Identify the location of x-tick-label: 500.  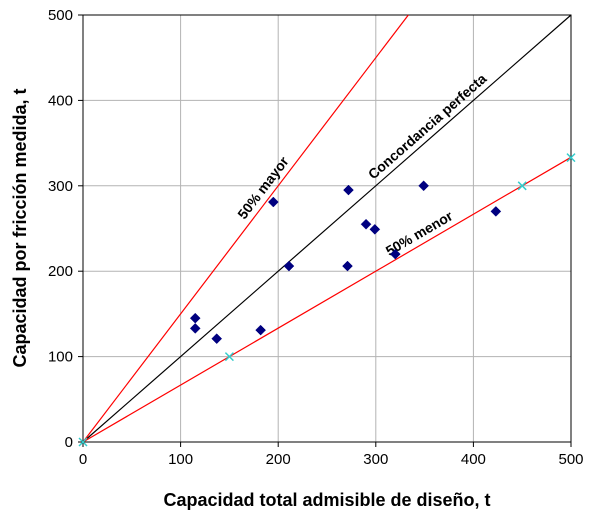
(570, 459).